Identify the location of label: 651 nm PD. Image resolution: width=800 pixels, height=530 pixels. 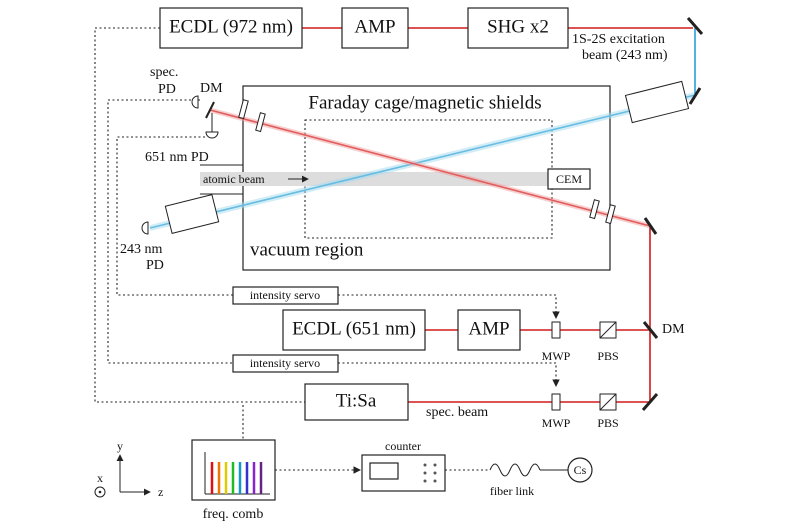
(177, 157).